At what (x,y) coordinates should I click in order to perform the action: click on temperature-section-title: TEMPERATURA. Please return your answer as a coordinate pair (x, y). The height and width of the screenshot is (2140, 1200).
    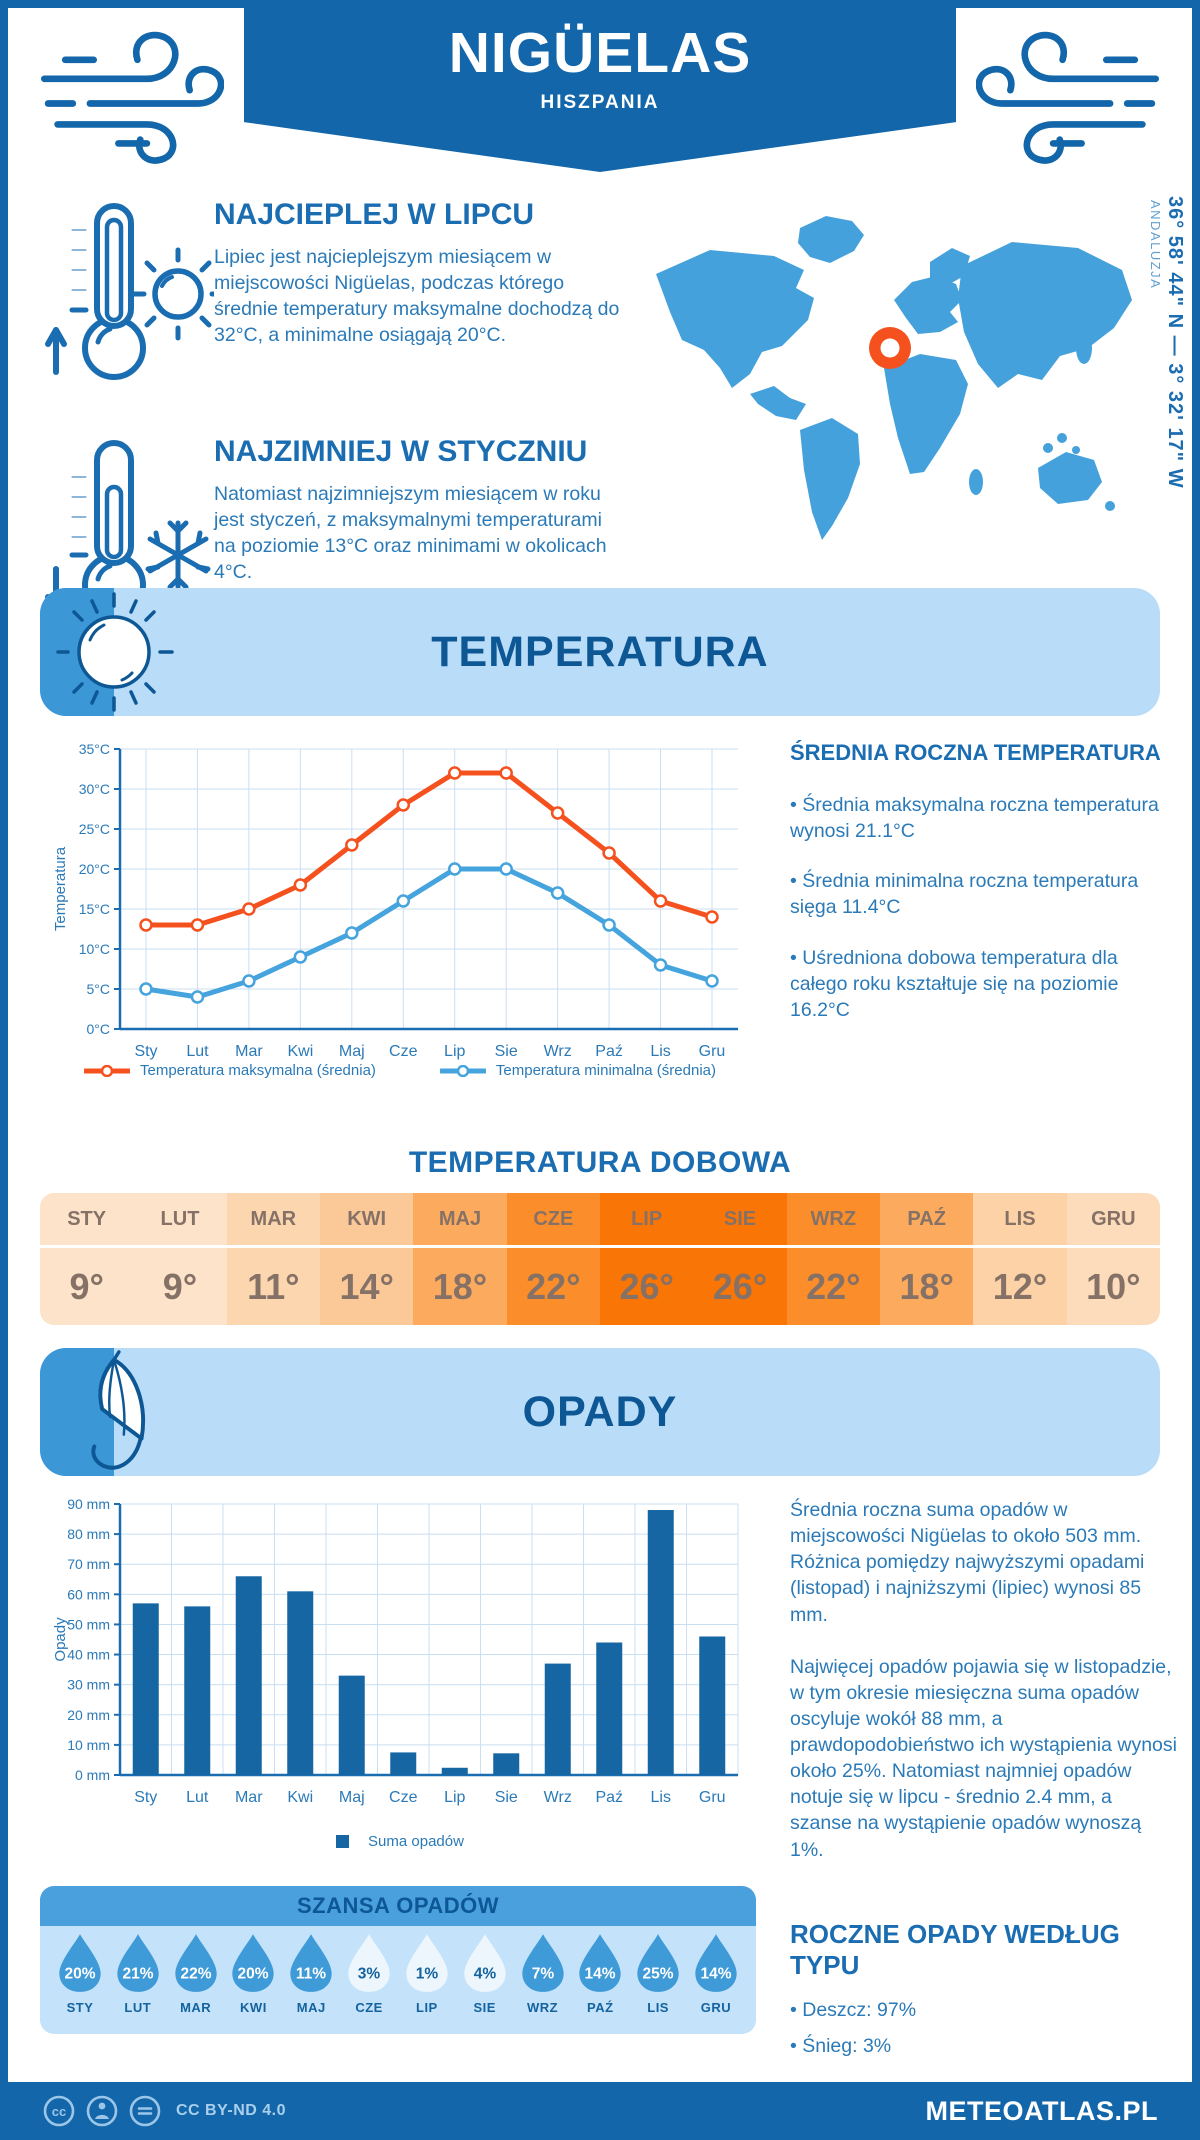
    Looking at the image, I should click on (600, 651).